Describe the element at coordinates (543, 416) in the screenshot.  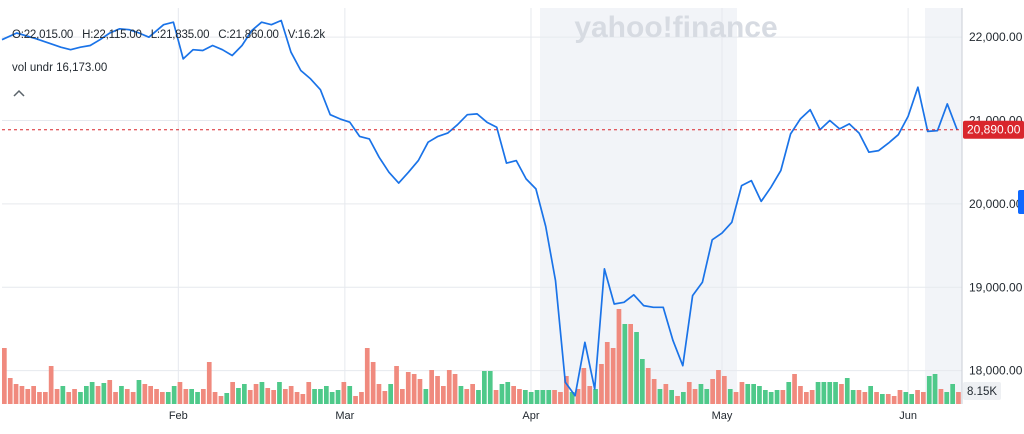
I see `time-axis: Feb Mar Apr May Jun` at that location.